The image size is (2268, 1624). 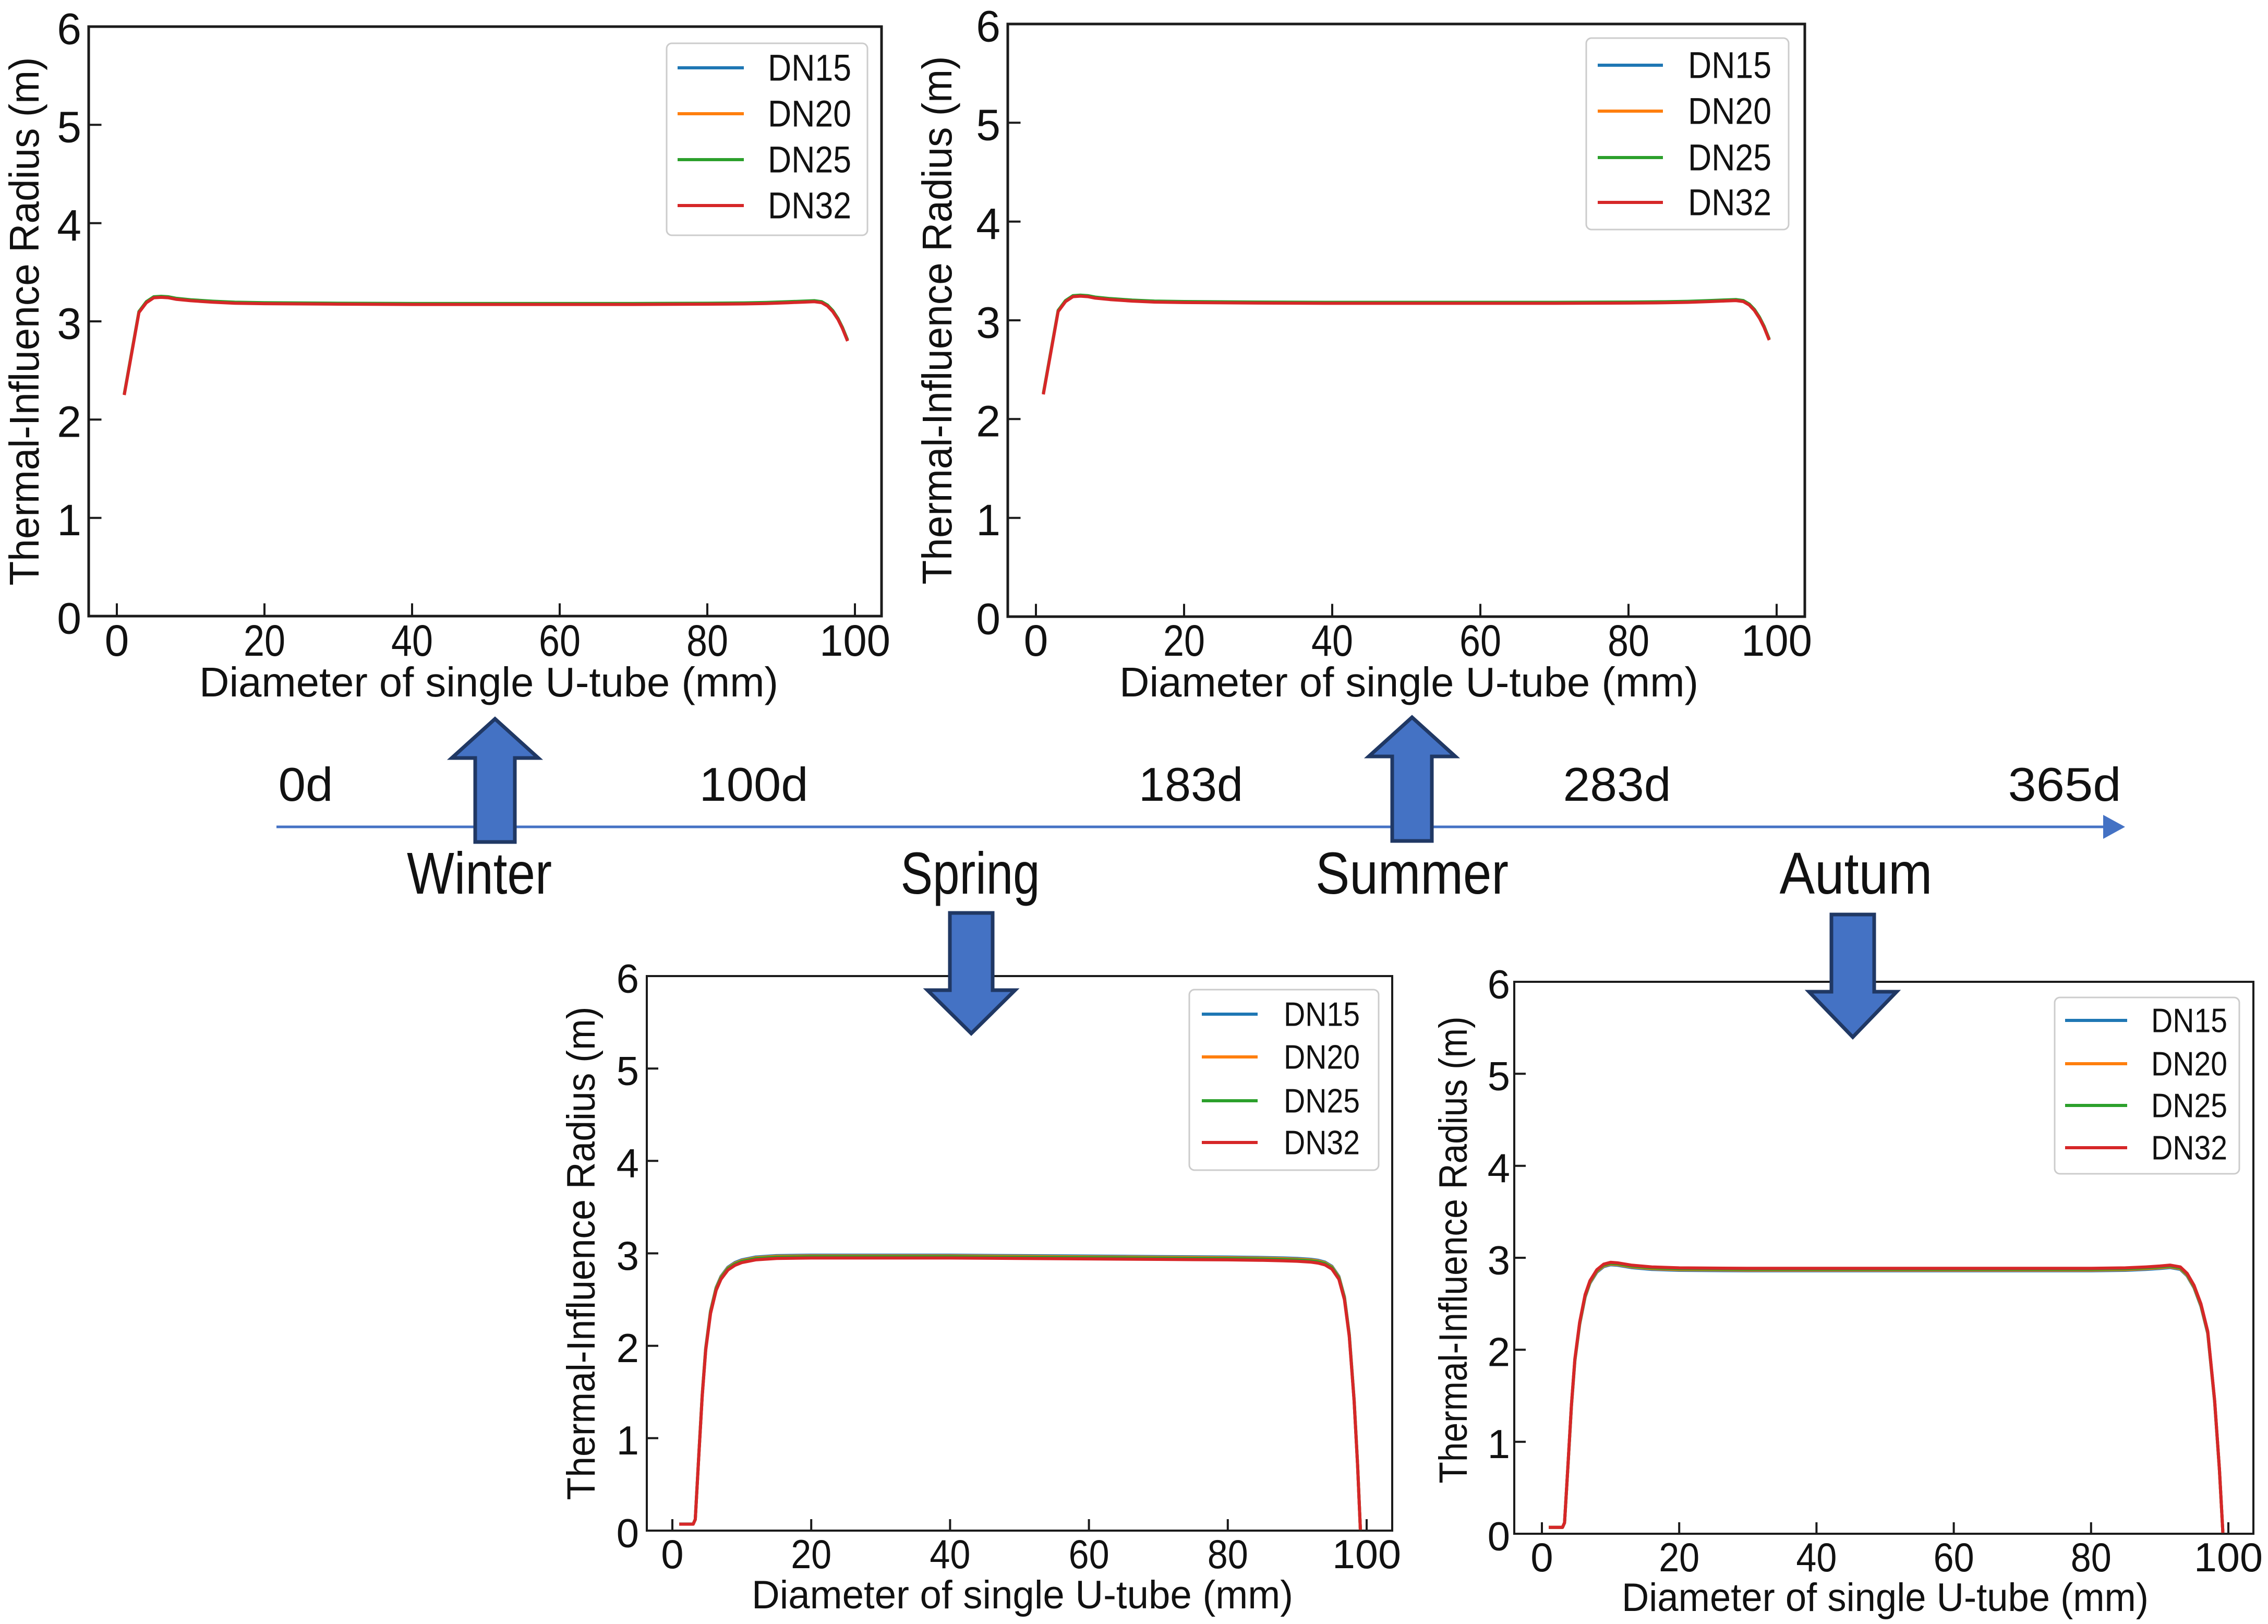 What do you see at coordinates (970, 873) in the screenshot?
I see `svg-text: Spring` at bounding box center [970, 873].